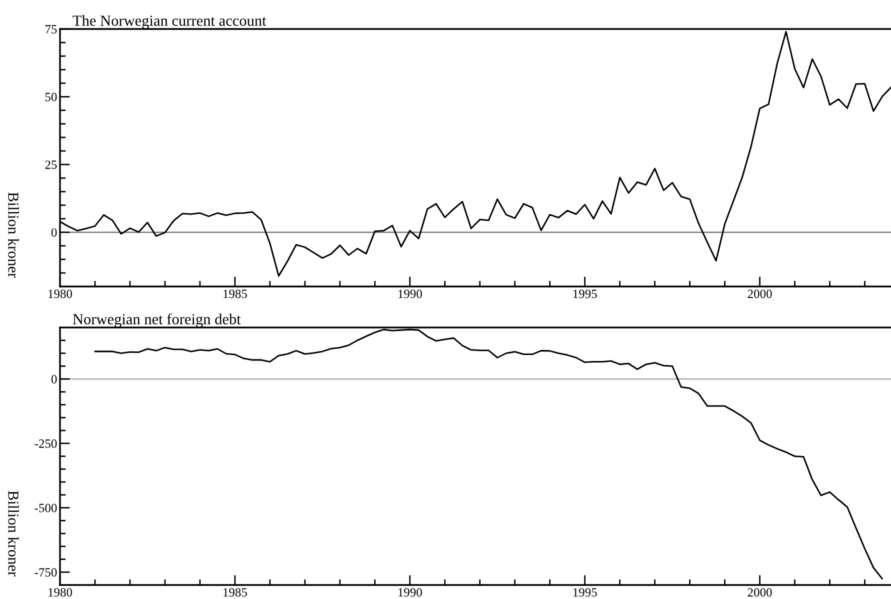 The image size is (891, 599). Describe the element at coordinates (45, 572) in the screenshot. I see `y-tick-label: -750` at that location.